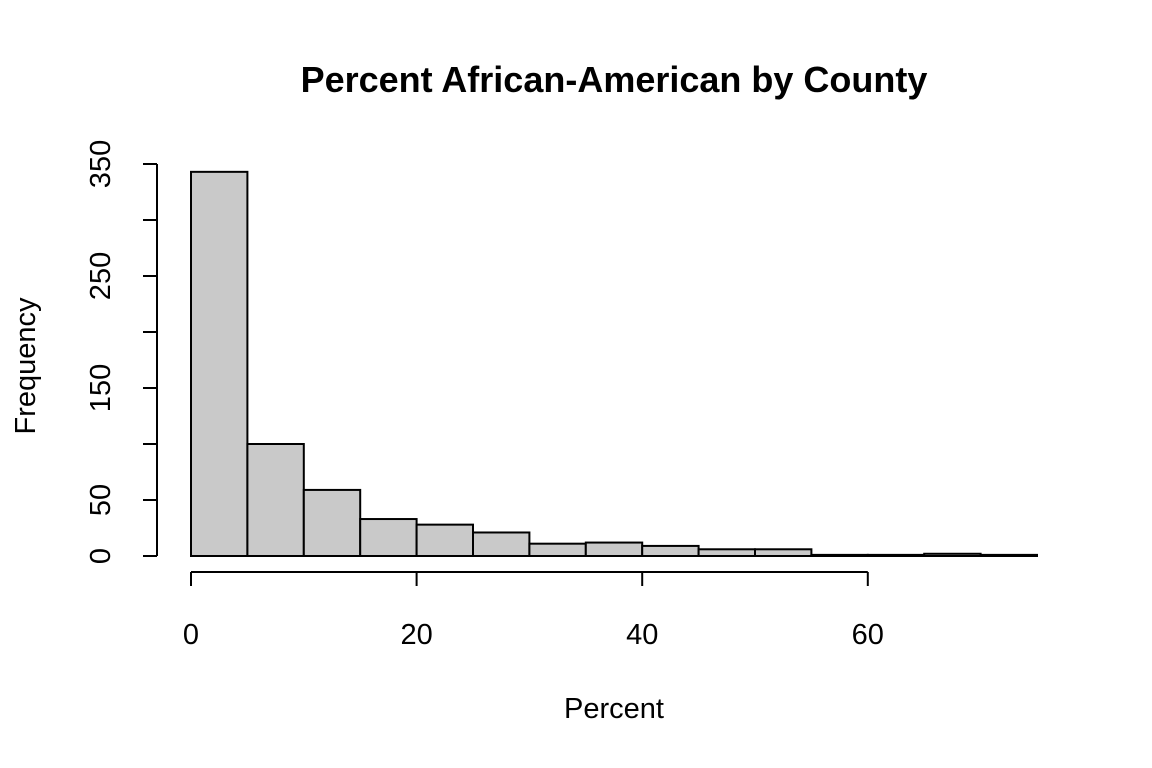 The image size is (1152, 768). Describe the element at coordinates (868, 635) in the screenshot. I see `x-tick-label-60: 60` at that location.